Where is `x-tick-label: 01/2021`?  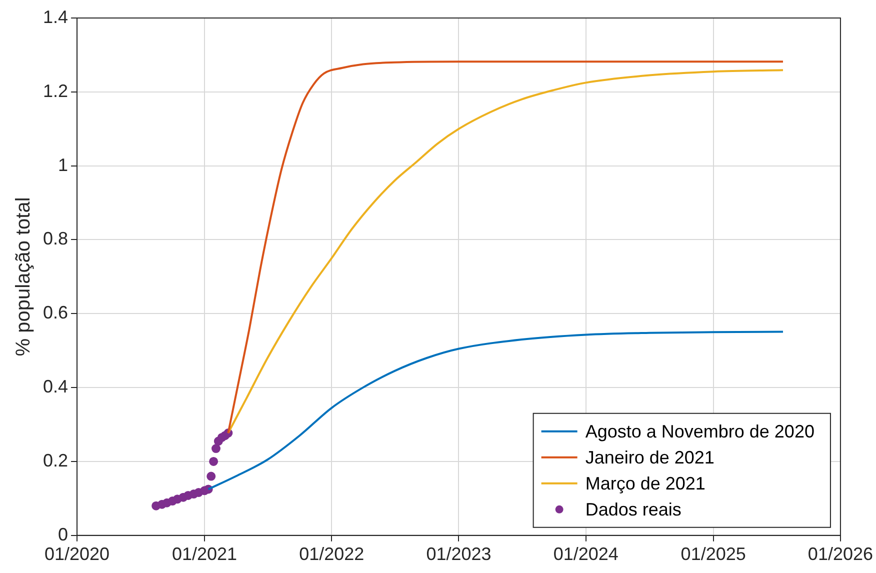
x-tick-label: 01/2021 is located at coordinates (205, 554).